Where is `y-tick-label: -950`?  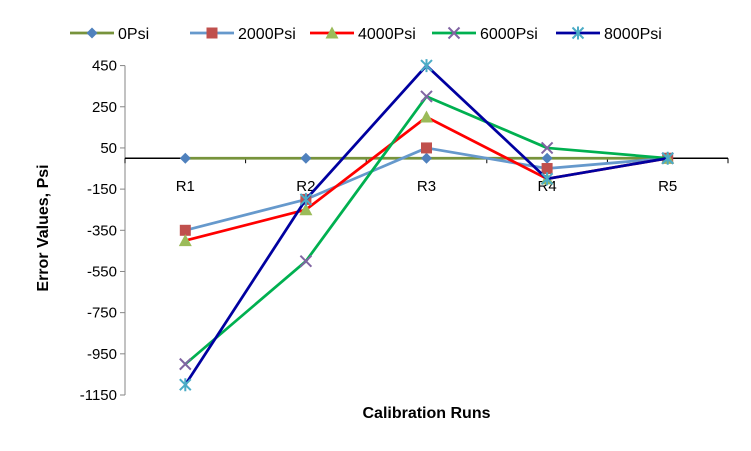
y-tick-label: -950 is located at coordinates (102, 354).